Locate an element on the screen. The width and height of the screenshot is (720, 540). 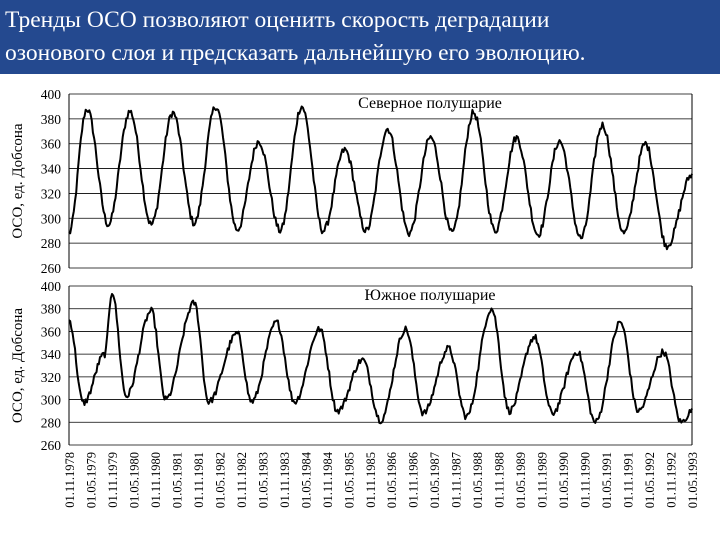
x-tick-label: 01.11.1990 is located at coordinates (586, 480).